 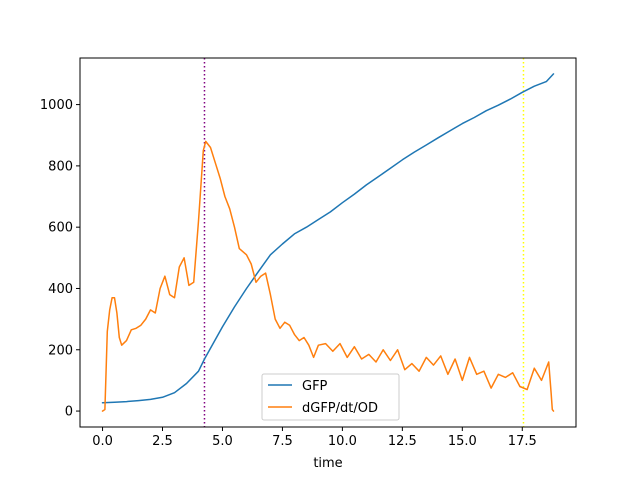 I want to click on legend: GFP dGFP/dt/OD, so click(x=330, y=397).